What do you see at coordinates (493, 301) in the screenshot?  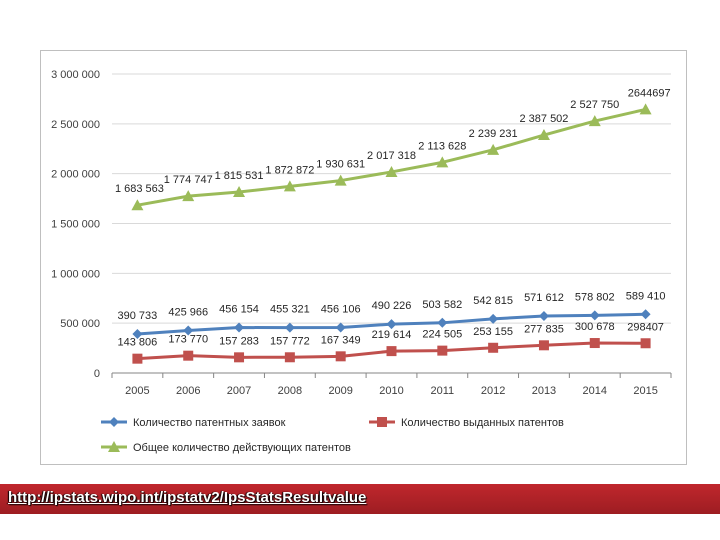 I see `data-label: 542 815` at bounding box center [493, 301].